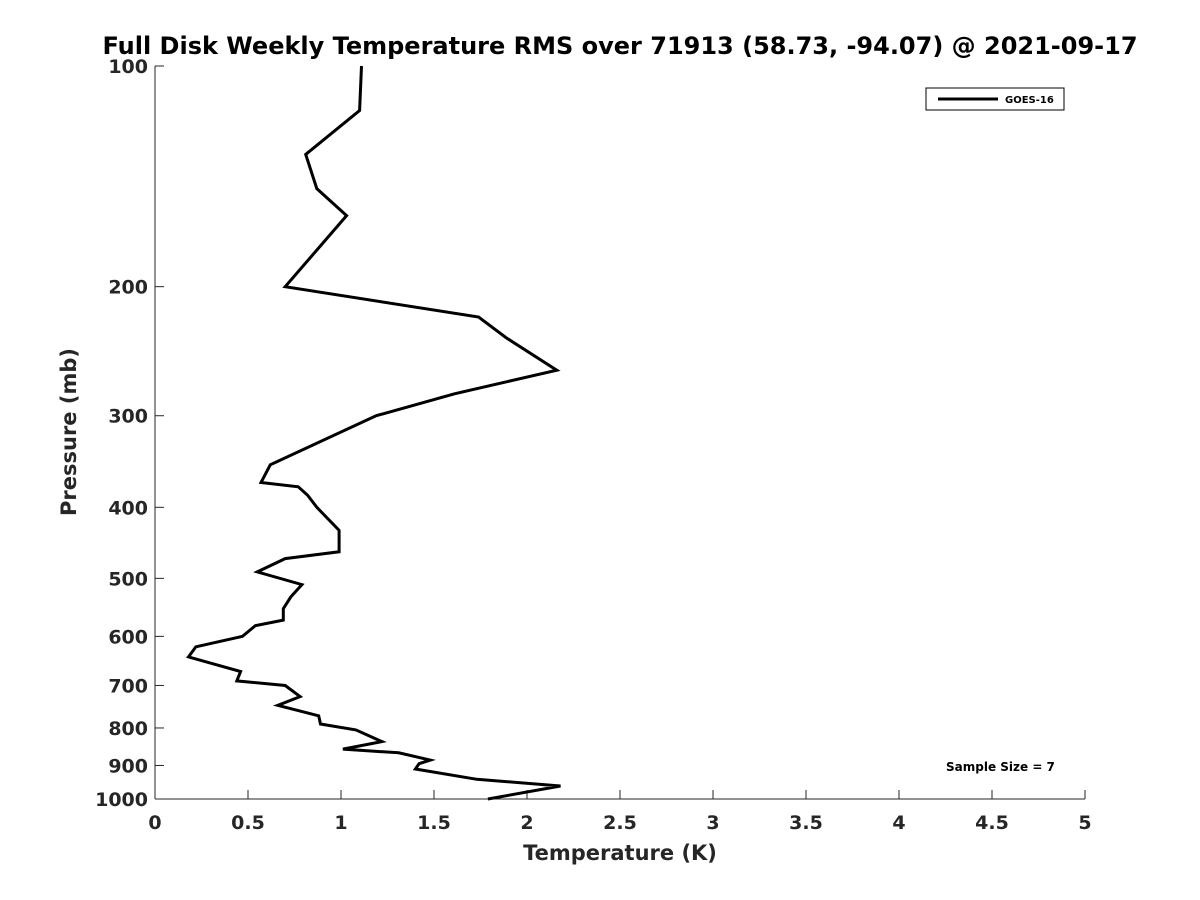 The width and height of the screenshot is (1200, 900). I want to click on x-tick-label: 0, so click(154, 823).